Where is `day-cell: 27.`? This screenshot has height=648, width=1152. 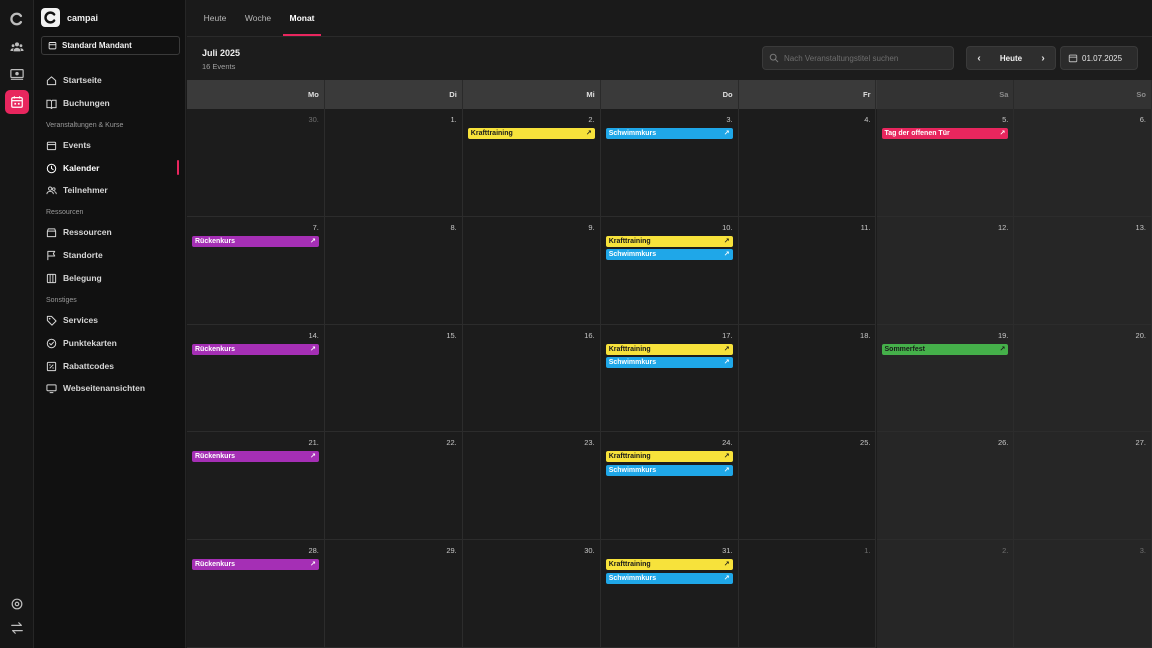 day-cell: 27. is located at coordinates (1083, 486).